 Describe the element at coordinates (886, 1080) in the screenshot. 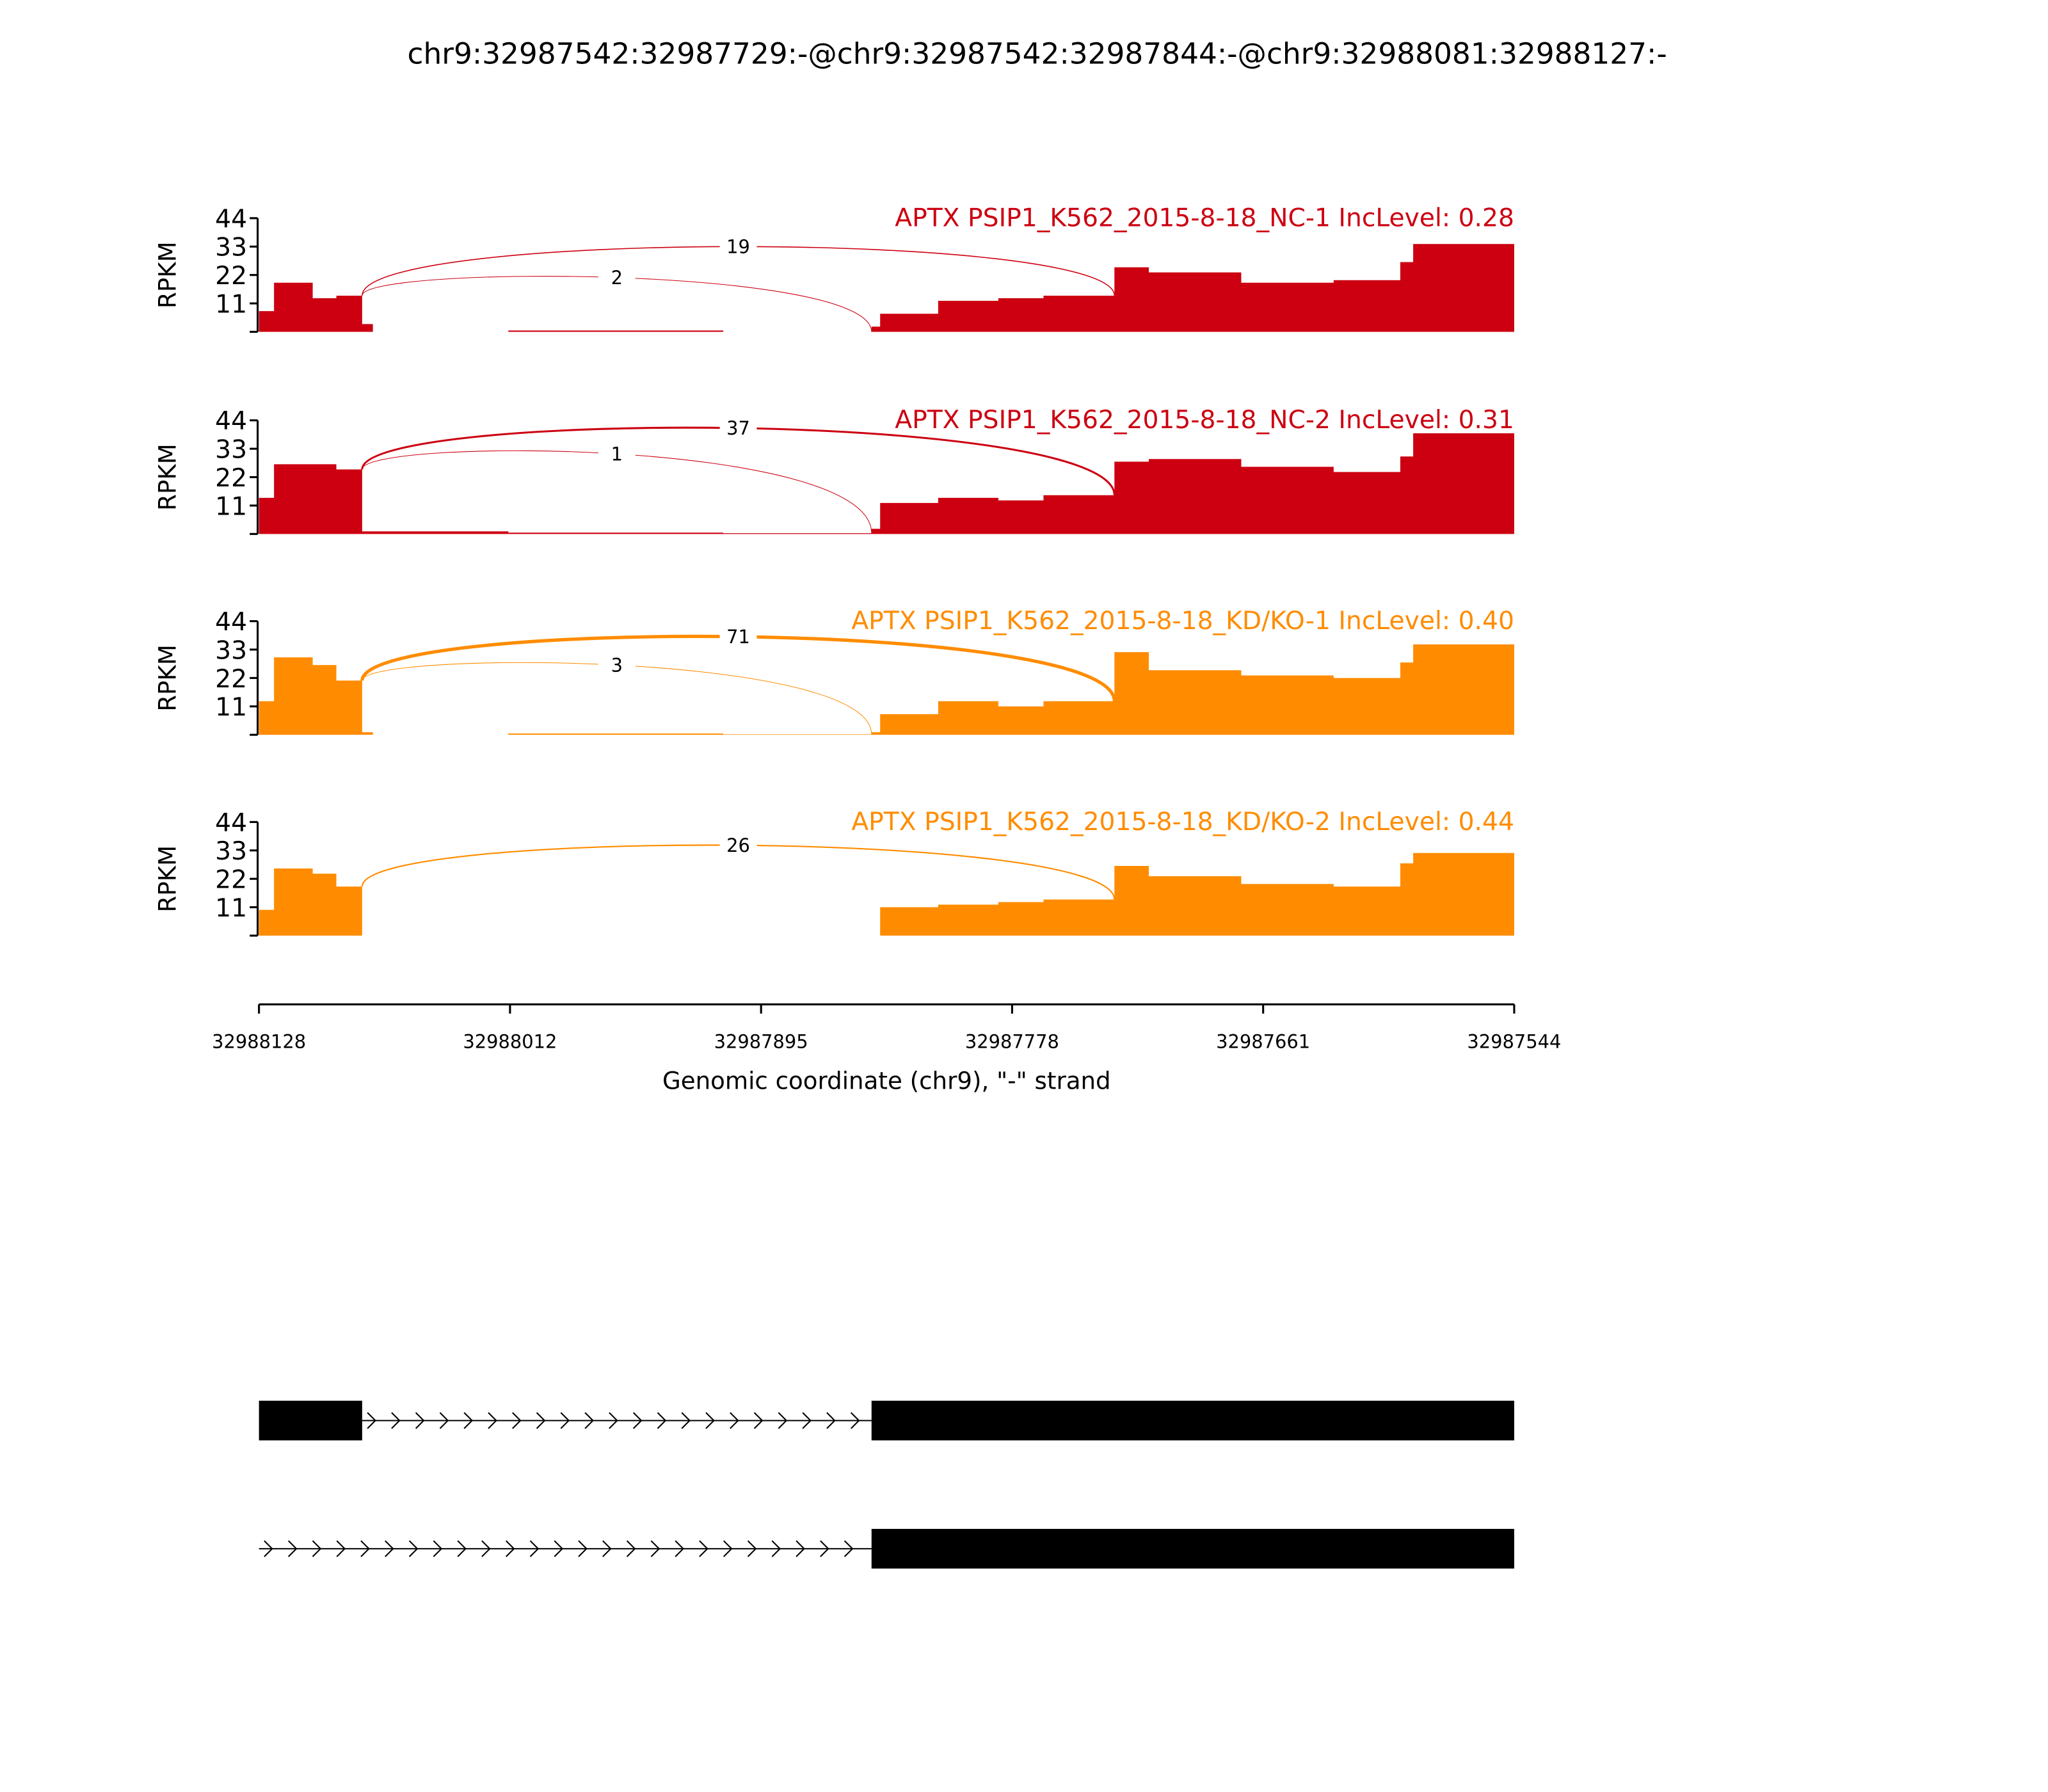

I see `x-axis-label: Genomic coordinate (chr9), "-" strand` at that location.